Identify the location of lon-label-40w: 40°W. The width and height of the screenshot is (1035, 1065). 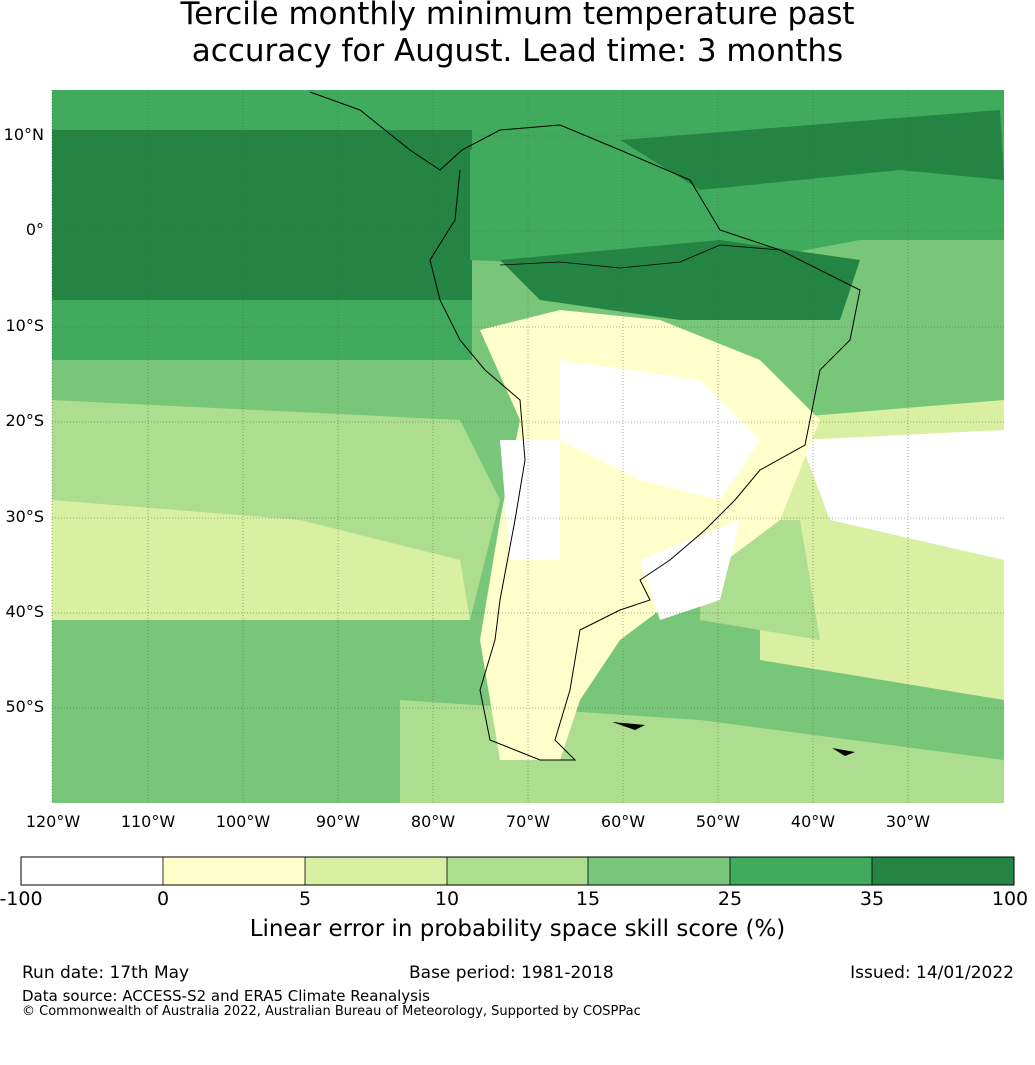
(813, 821).